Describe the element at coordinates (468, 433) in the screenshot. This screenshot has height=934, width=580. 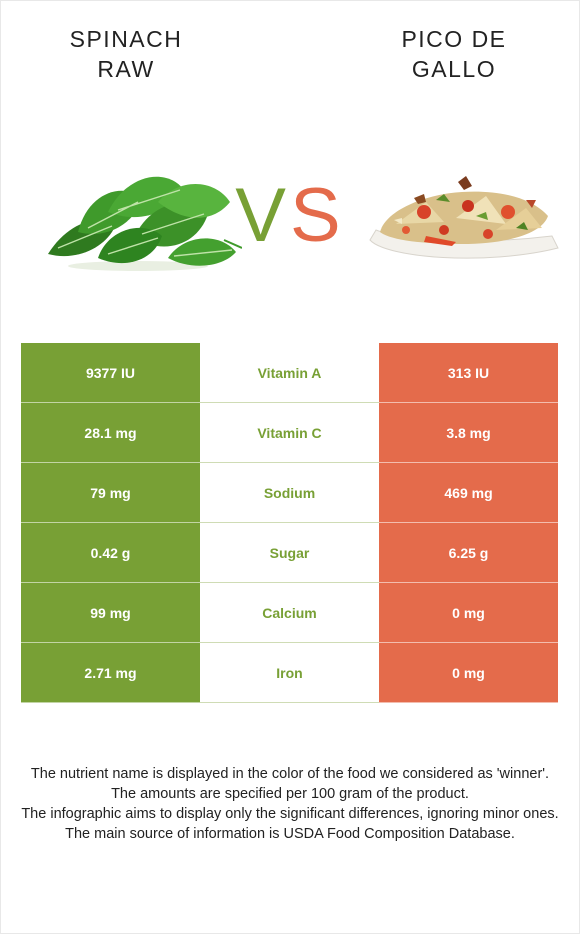
I see `right-value-cell: 3.8 mg` at that location.